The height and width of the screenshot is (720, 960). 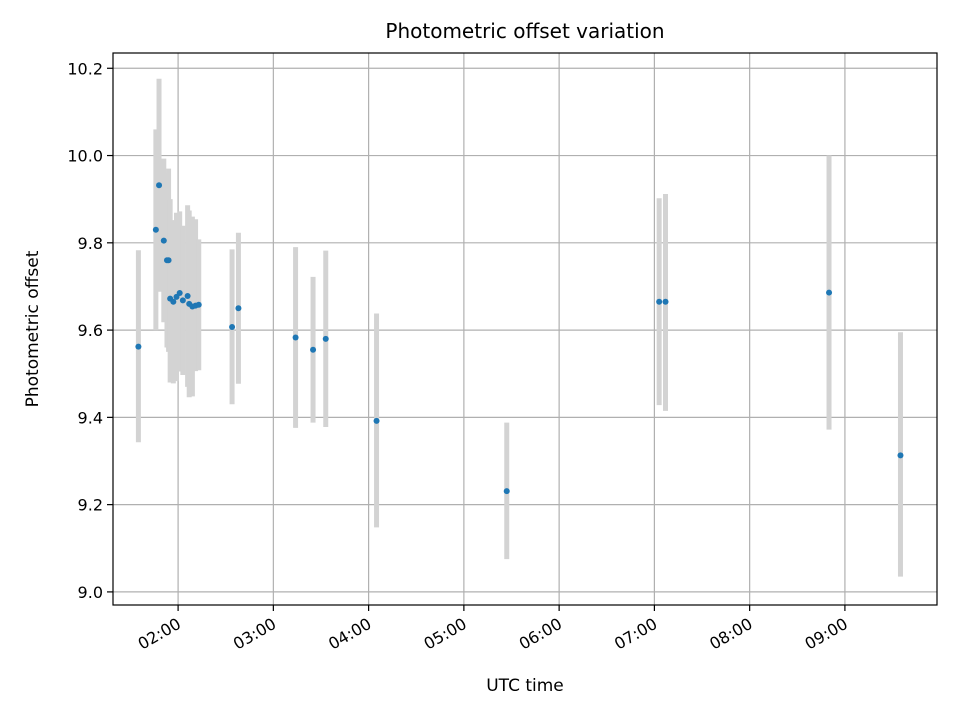 I want to click on y-axis-label: Photometric offset, so click(x=33, y=328).